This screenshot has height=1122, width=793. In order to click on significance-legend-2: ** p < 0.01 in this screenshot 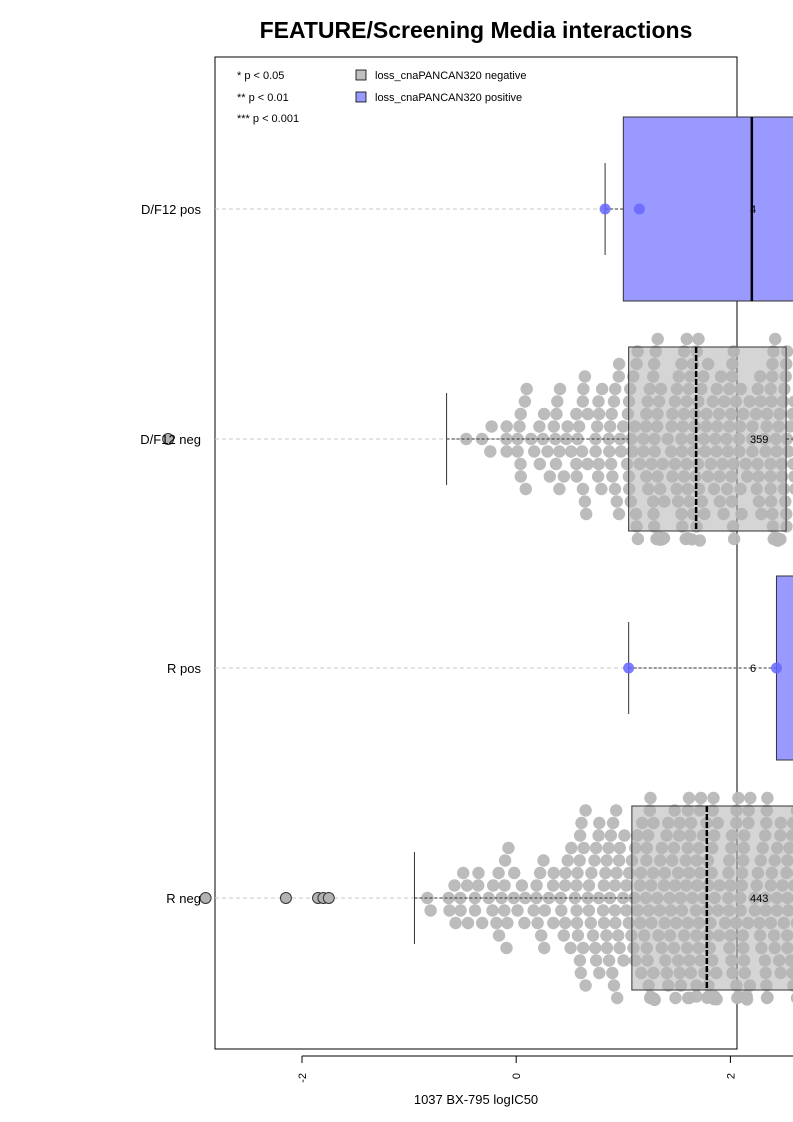, I will do `click(263, 98)`.